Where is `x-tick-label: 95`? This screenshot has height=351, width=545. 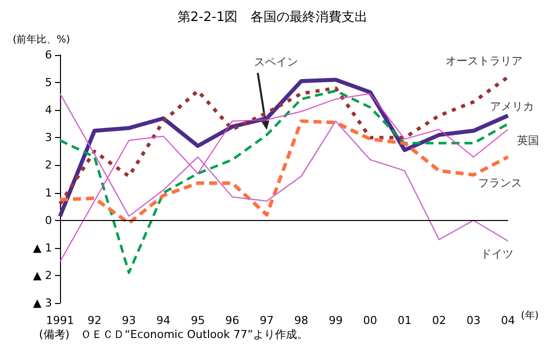 x-tick-label: 95 is located at coordinates (197, 320).